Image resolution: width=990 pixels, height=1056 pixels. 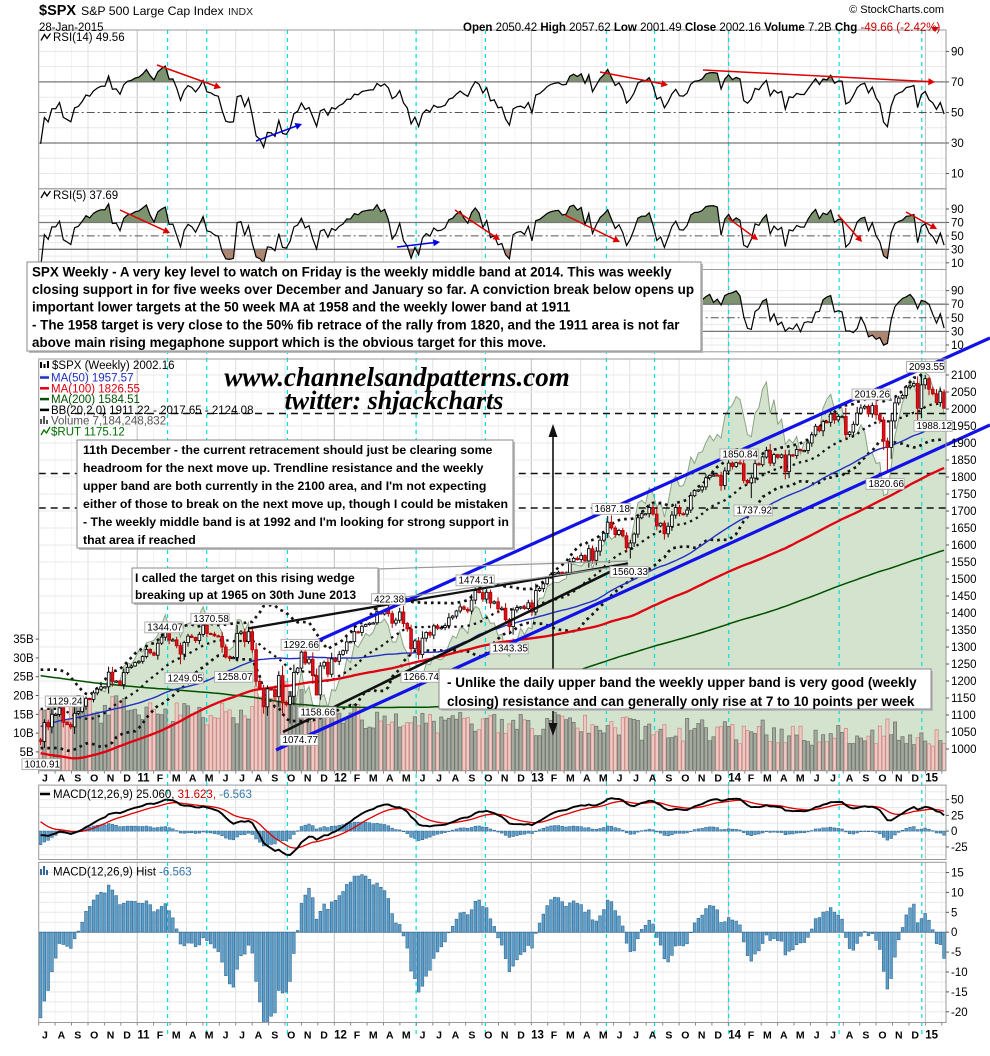 I want to click on svg-text: 11, so click(x=143, y=1036).